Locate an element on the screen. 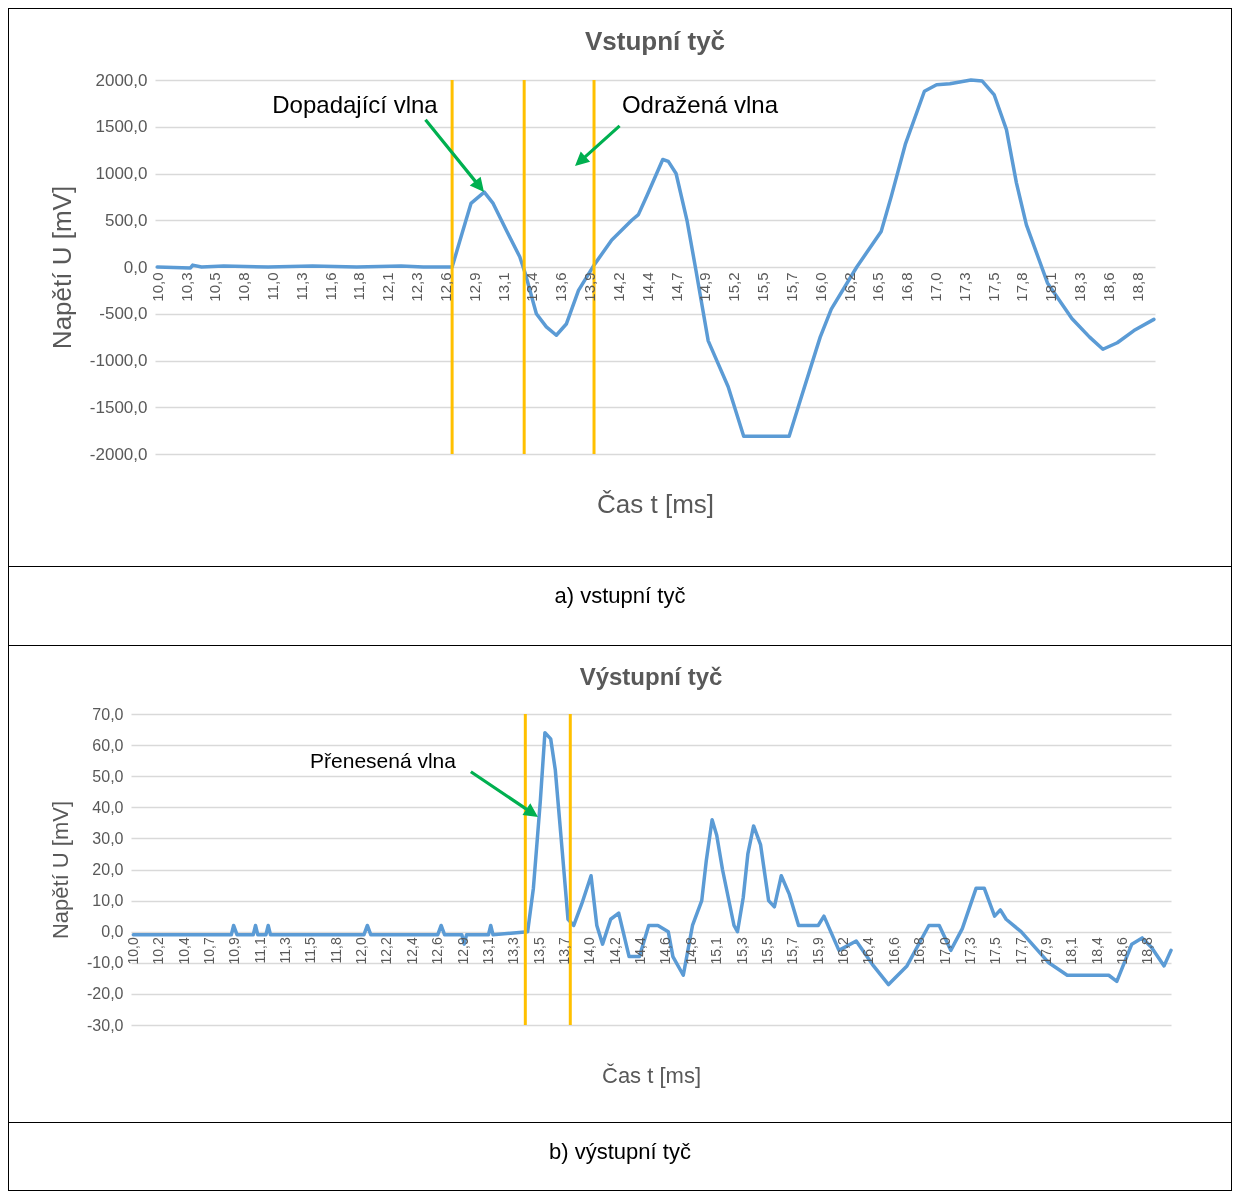 The width and height of the screenshot is (1233, 1191). y-tick-label: -2000,0 is located at coordinates (118, 454).